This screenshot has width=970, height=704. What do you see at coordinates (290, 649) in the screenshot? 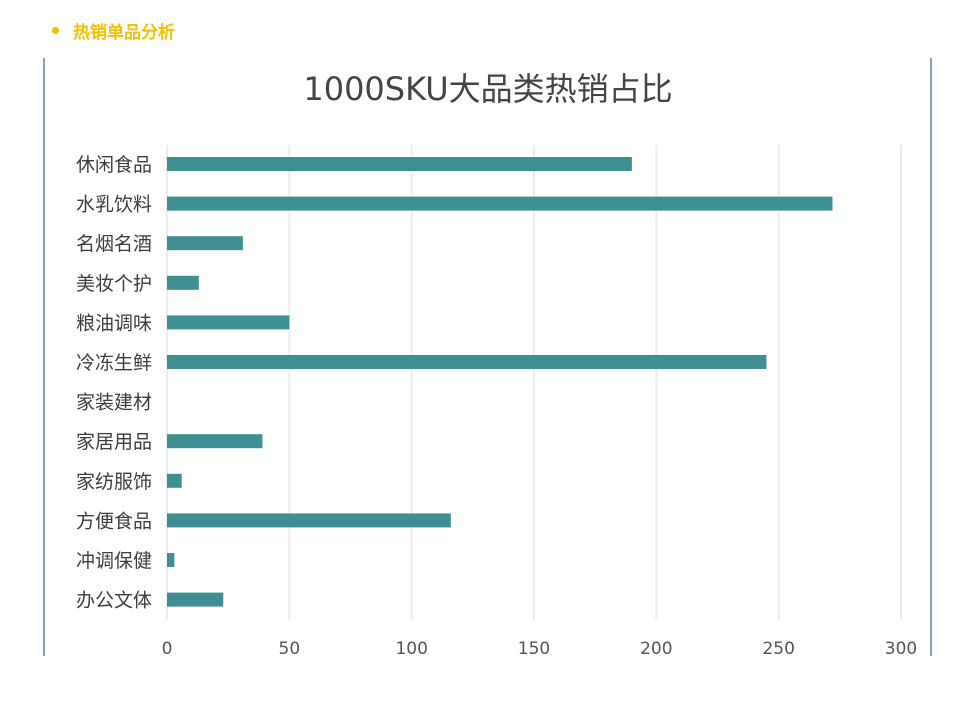
I see `x-tick-label: 50` at bounding box center [290, 649].